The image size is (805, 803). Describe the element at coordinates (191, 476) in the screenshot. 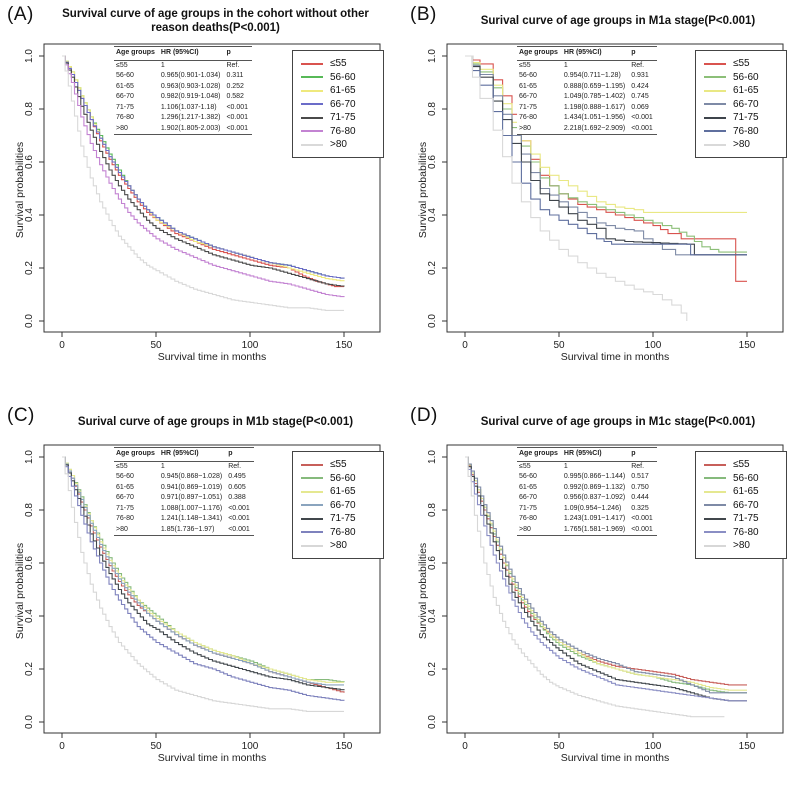

I see `hr-table-cell: 0.945(0.868~1.028)` at that location.